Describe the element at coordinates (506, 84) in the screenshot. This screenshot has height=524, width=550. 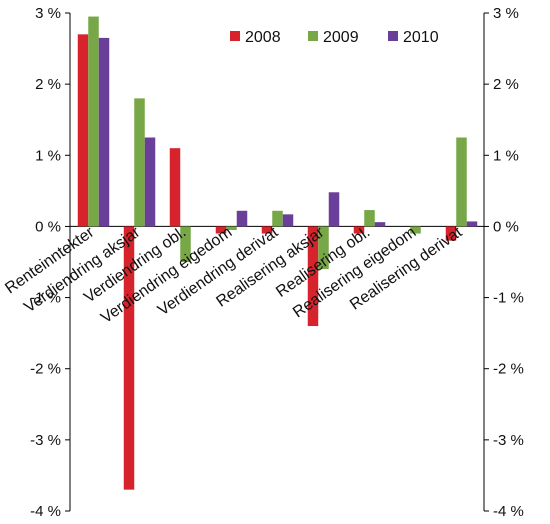
I see `right-tick-label: 2 %` at that location.